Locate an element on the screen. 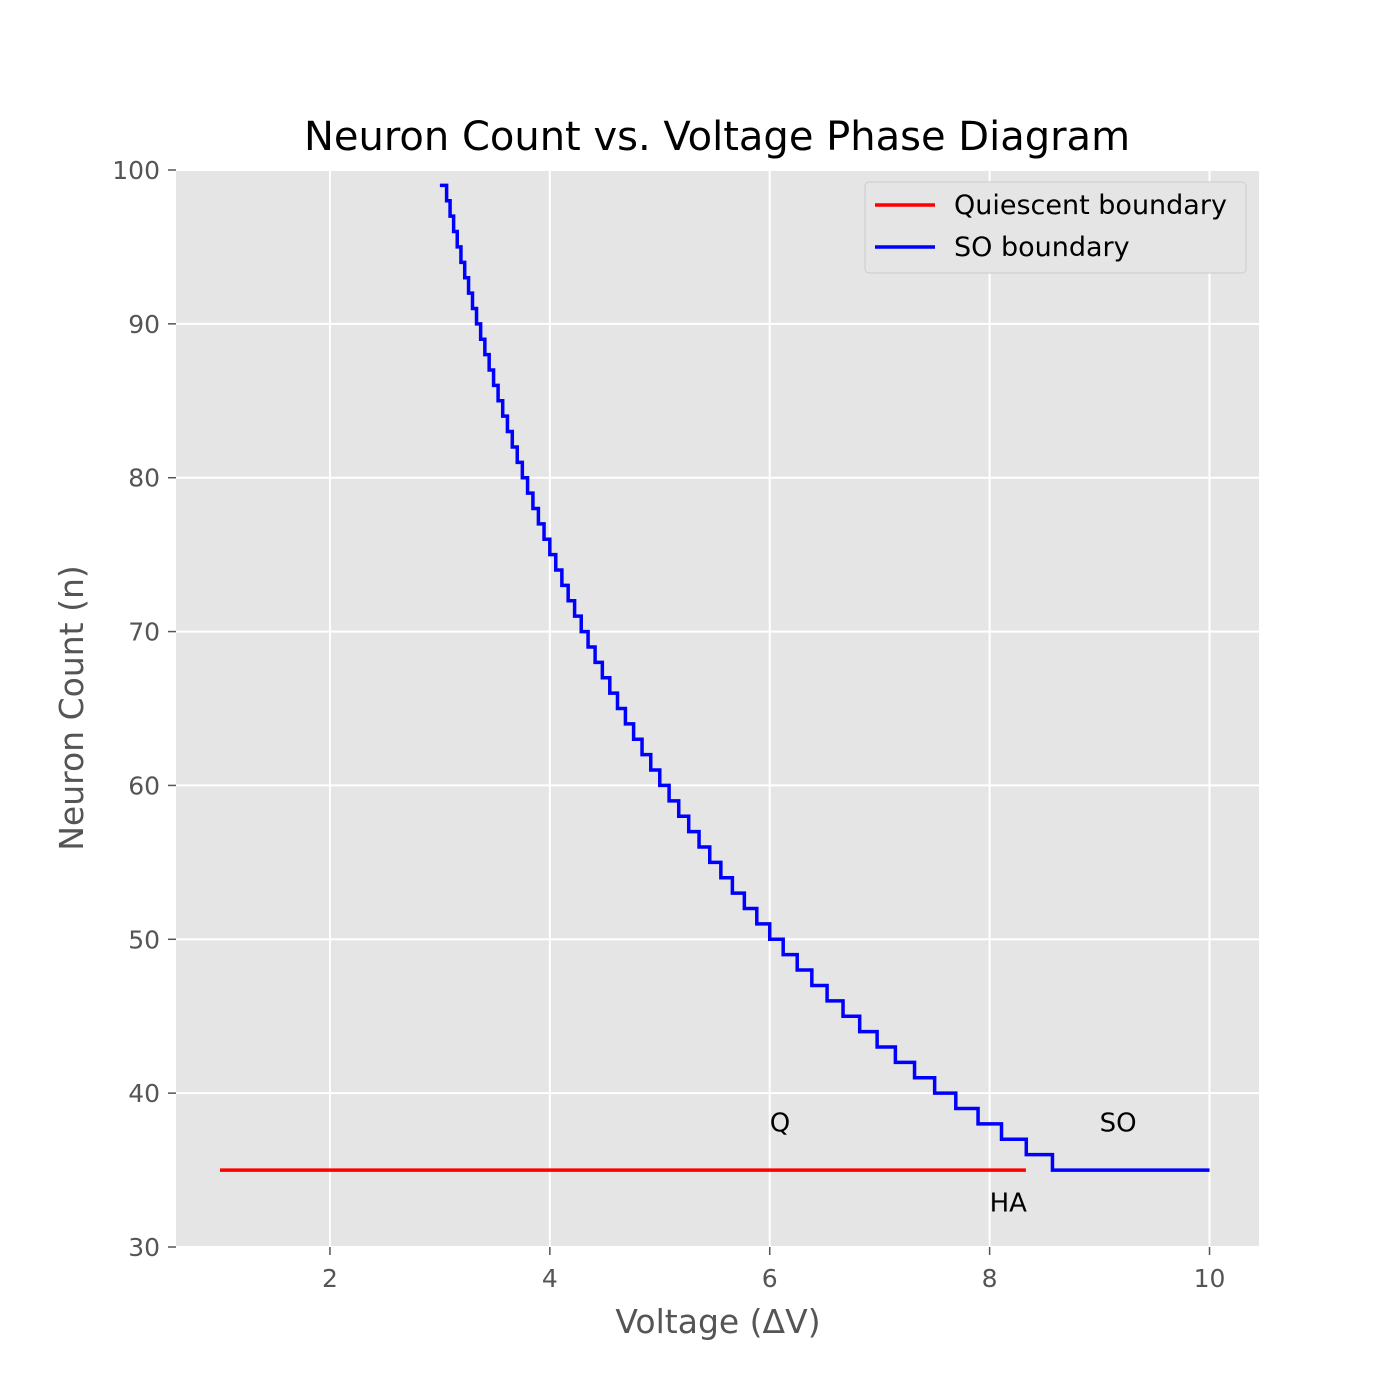 This screenshot has width=1400, height=1400. x-axis-ticks: 2 4 6 8 10 is located at coordinates (773, 1270).